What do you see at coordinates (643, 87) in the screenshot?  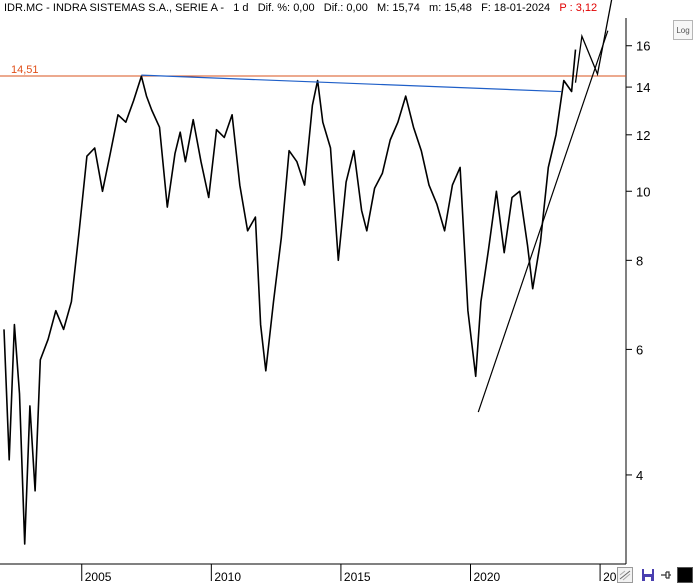 I see `y-tick-label: 14` at bounding box center [643, 87].